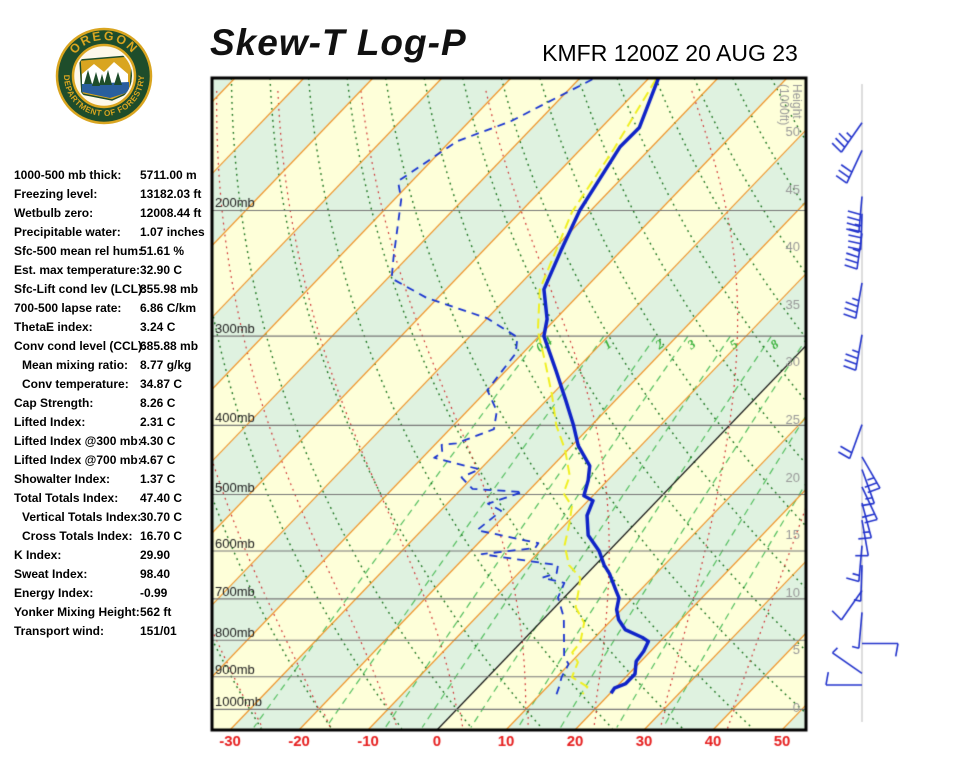 Image resolution: width=960 pixels, height=768 pixels. Describe the element at coordinates (54, 593) in the screenshot. I see `index-label: Energy Index:` at that location.